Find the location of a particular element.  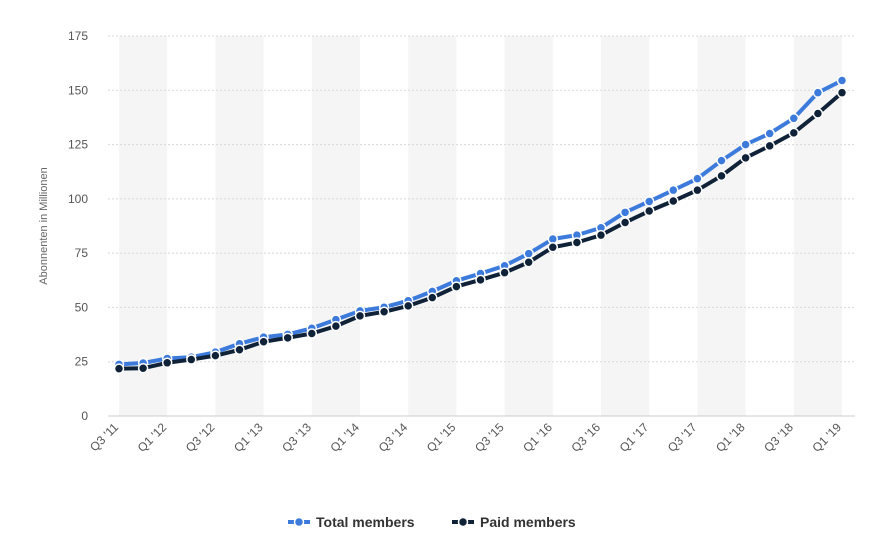

legend-label: Total members is located at coordinates (365, 522).